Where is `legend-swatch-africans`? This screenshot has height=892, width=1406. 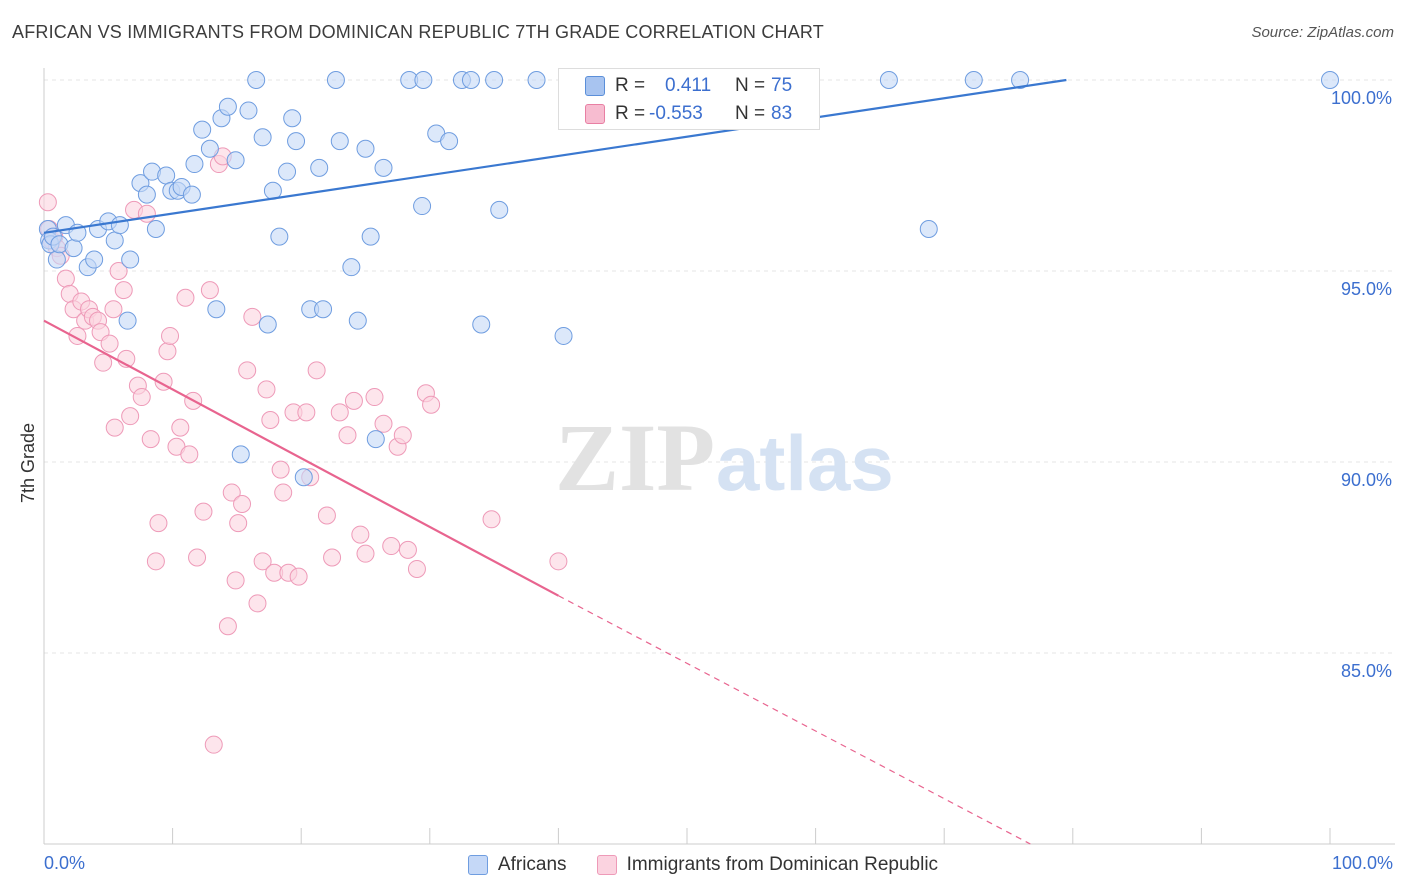 legend-swatch-africans is located at coordinates (477, 865).